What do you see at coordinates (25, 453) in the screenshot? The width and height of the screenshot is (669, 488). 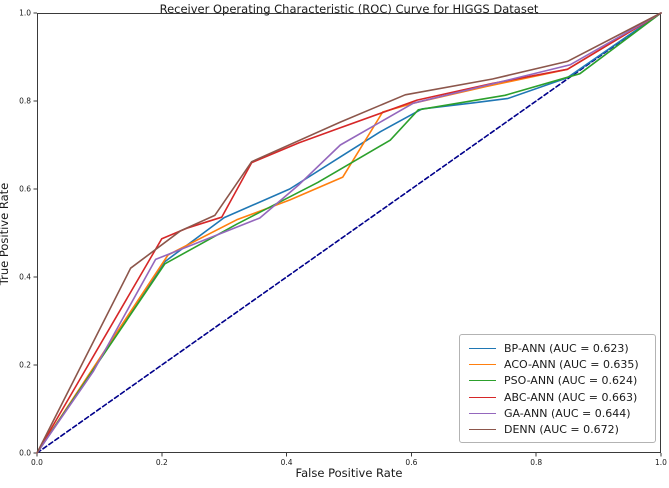 I see `y-tick-label: 0.0` at bounding box center [25, 453].